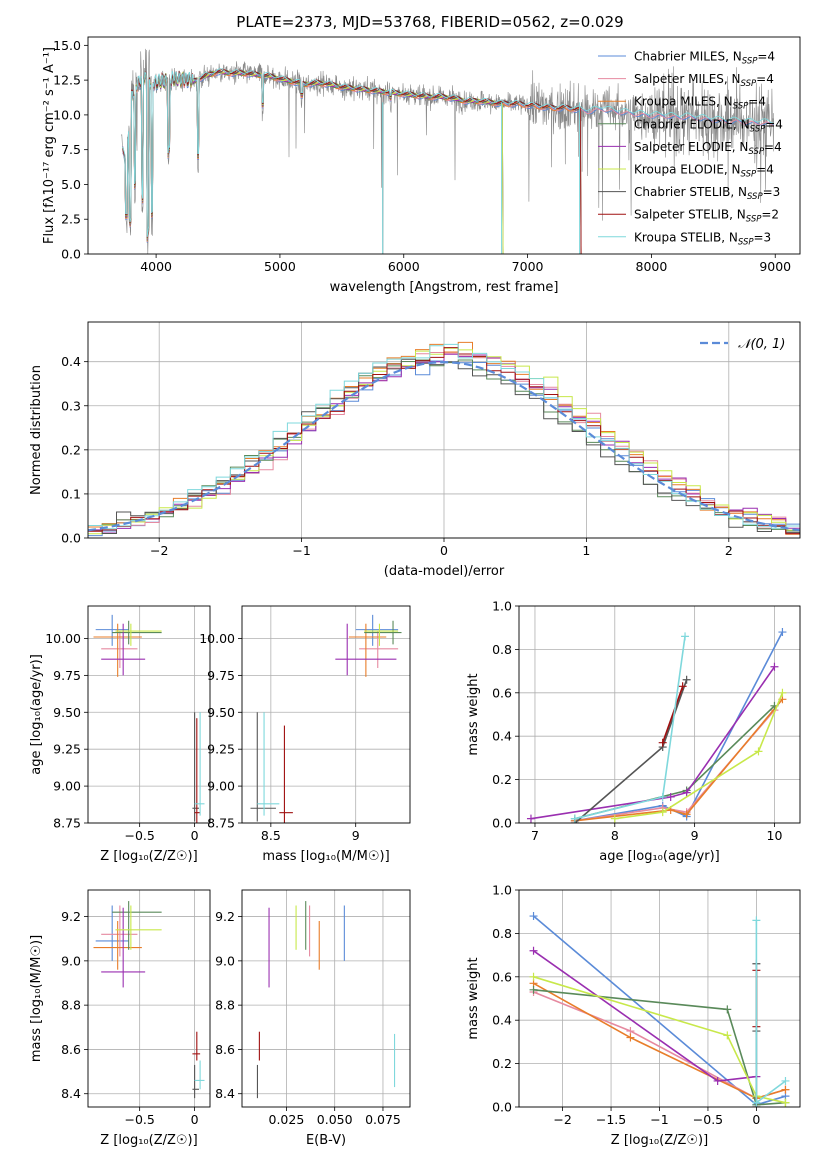 This screenshot has width=819, height=1170. I want to click on y-tick-label: 8.8, so click(225, 1005).